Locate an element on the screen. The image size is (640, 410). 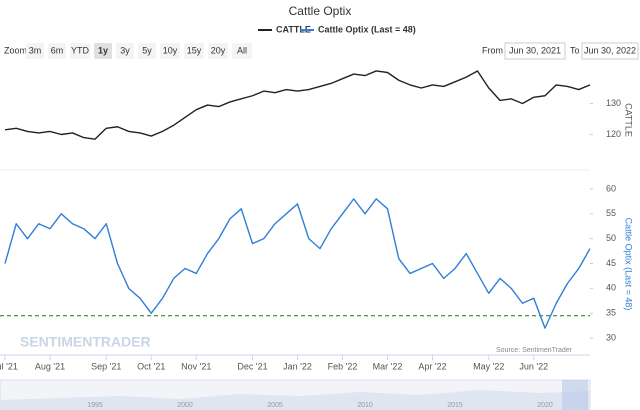
zoom-button-label: All is located at coordinates (242, 50).